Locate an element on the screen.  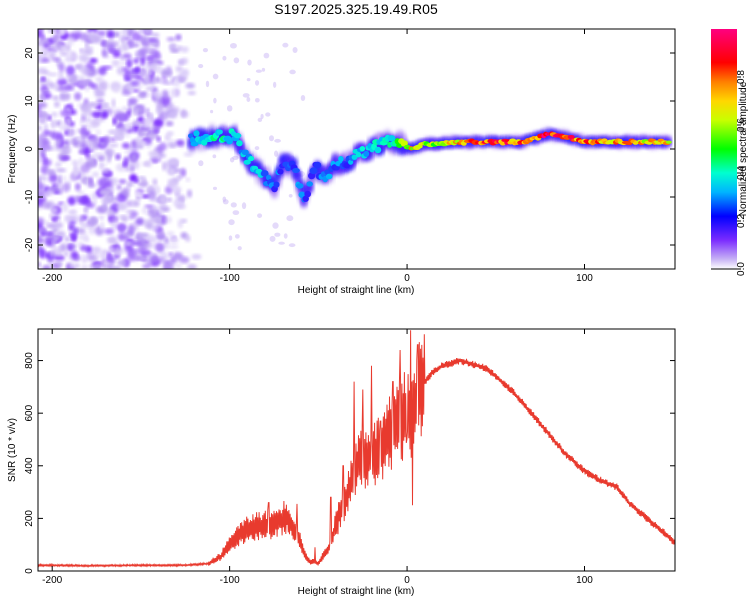
colorbar-tick-label: 0.6 is located at coordinates (741, 125).